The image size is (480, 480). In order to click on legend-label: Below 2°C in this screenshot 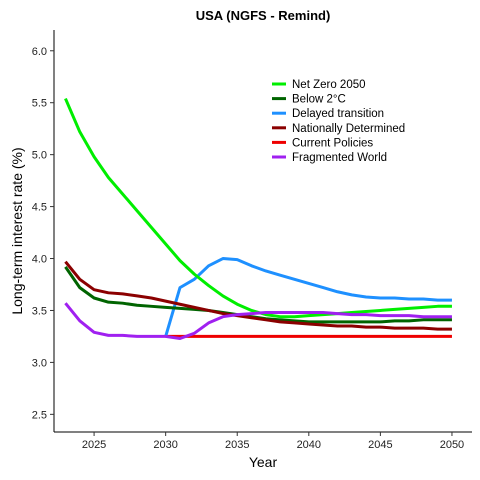, I will do `click(319, 100)`.